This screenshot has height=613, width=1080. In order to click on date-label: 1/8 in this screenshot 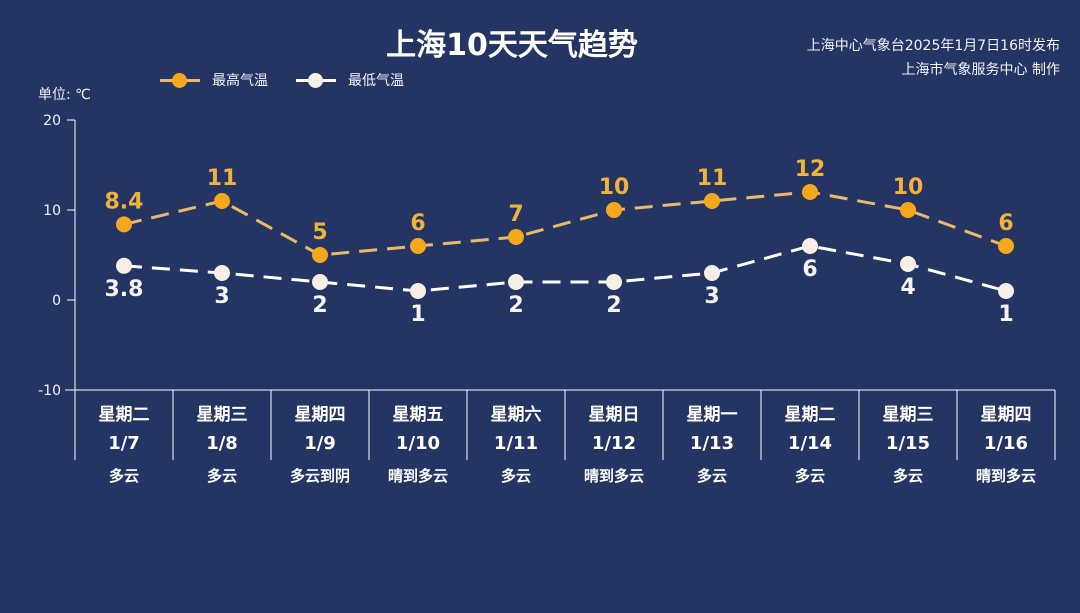, I will do `click(222, 443)`.